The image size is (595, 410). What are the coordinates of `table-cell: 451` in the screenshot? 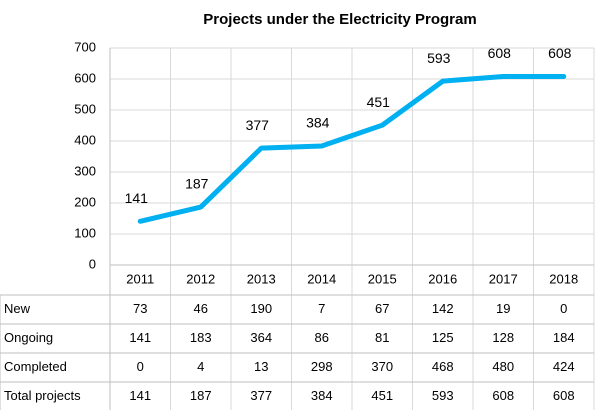 It's located at (382, 395).